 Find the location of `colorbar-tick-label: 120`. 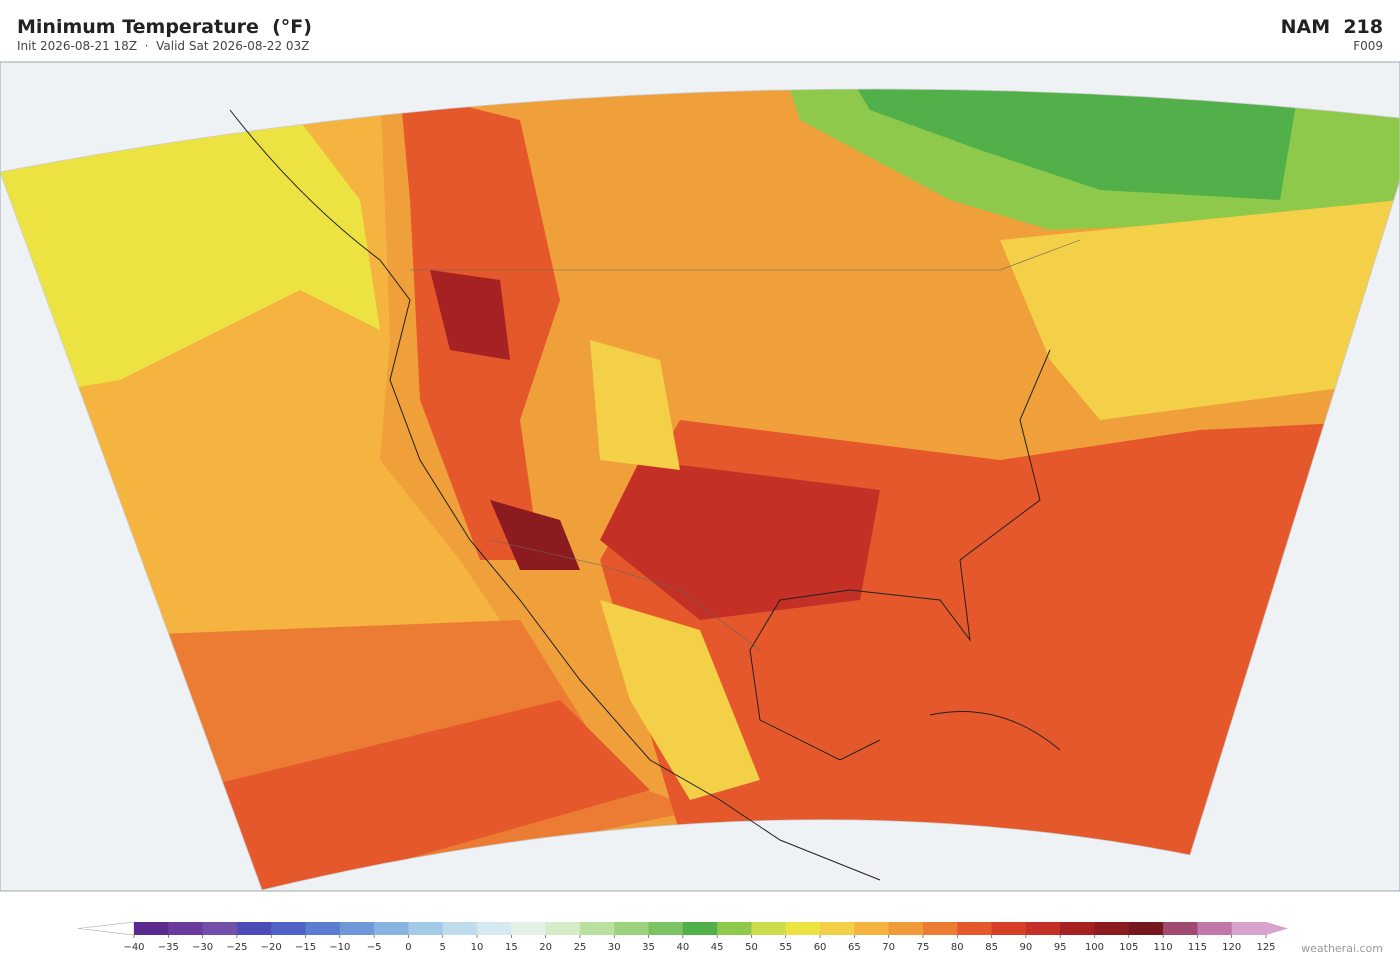

colorbar-tick-label: 120 is located at coordinates (1231, 947).